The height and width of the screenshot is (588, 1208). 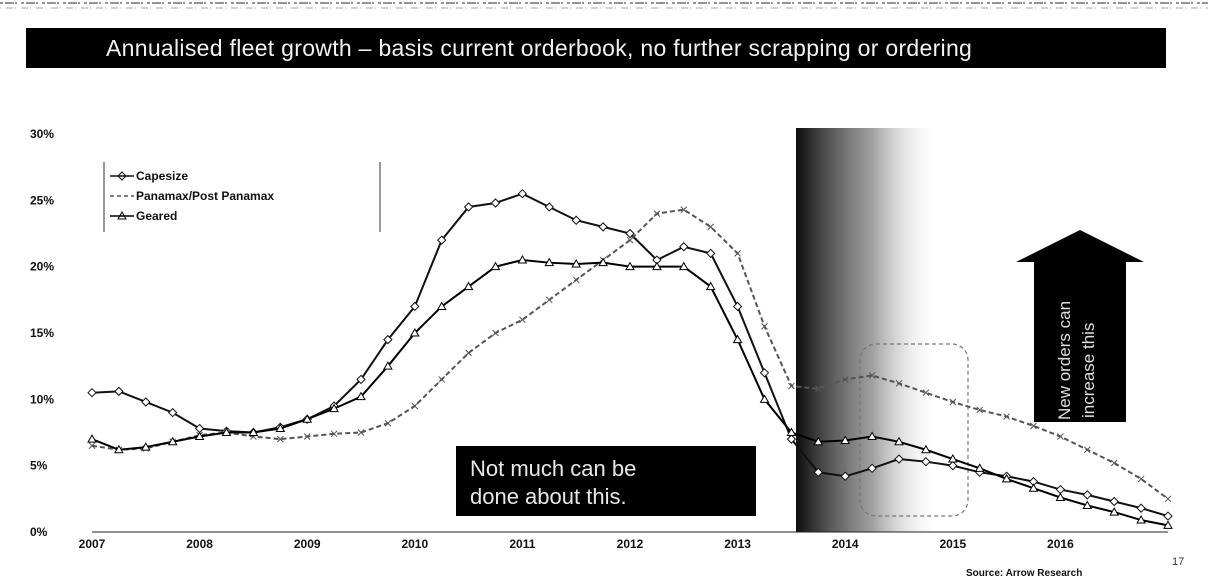 I want to click on x-tick-label: 2012, so click(x=630, y=544).